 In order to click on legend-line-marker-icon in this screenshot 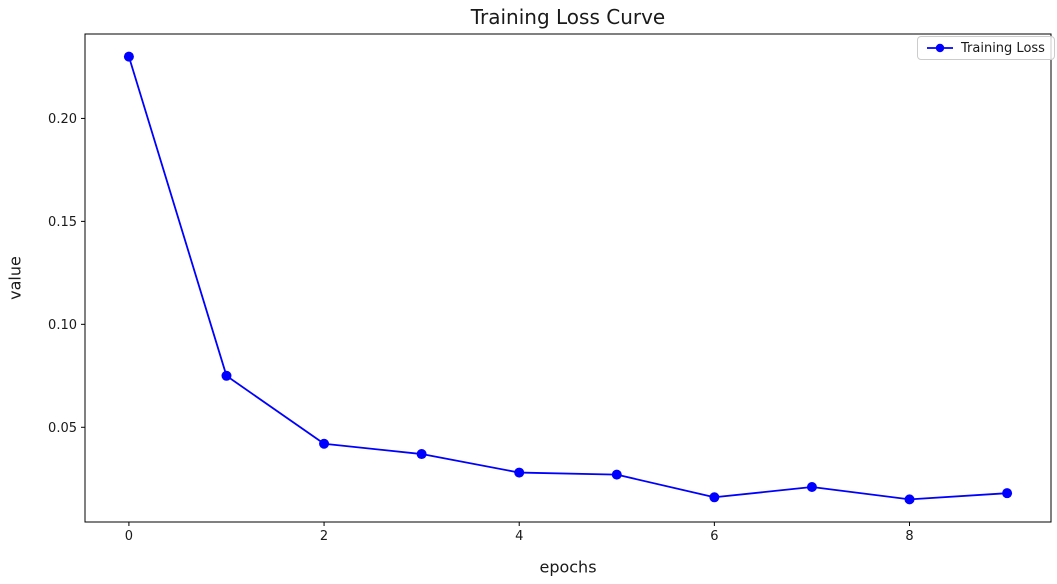, I will do `click(940, 48)`.